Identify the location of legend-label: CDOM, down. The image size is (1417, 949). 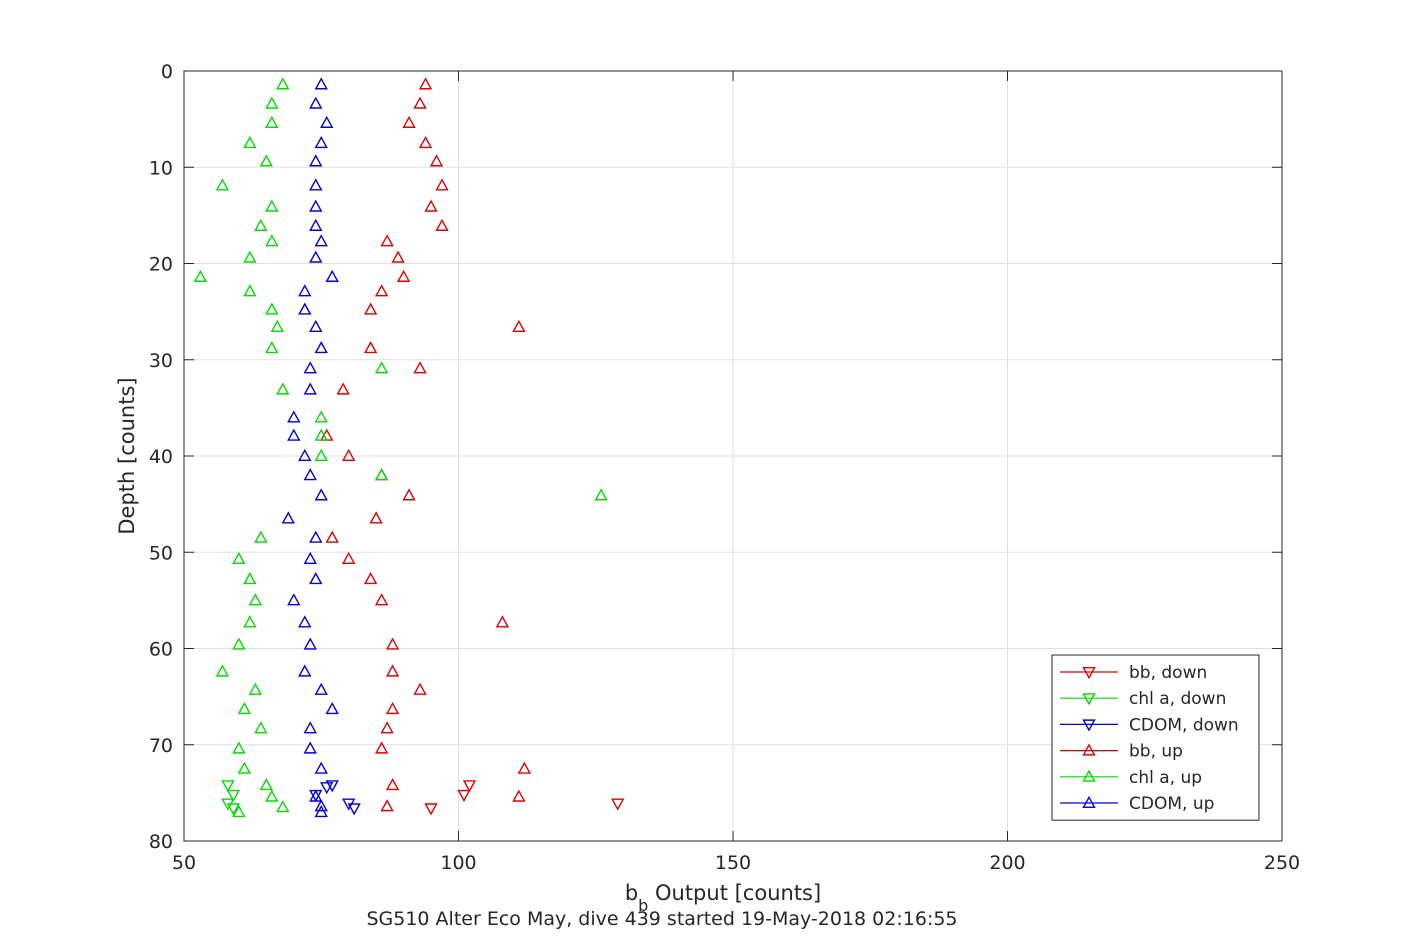
(1184, 725).